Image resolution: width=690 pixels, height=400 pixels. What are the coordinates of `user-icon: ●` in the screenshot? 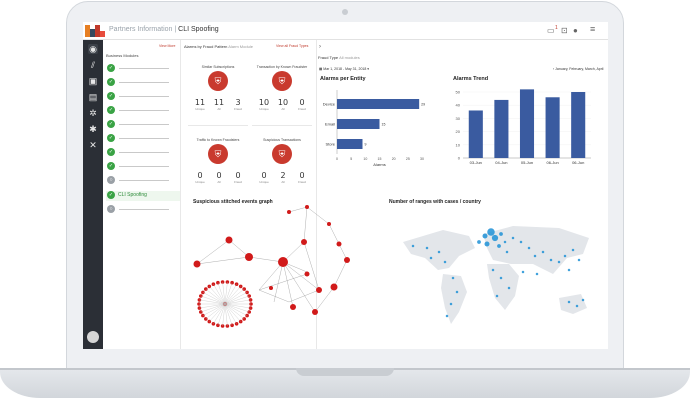 It's located at (575, 30).